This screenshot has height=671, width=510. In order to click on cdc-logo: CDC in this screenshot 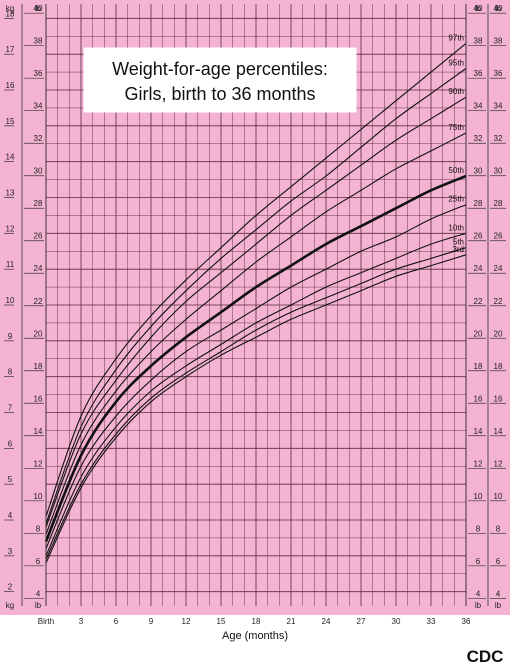, I will do `click(485, 656)`.